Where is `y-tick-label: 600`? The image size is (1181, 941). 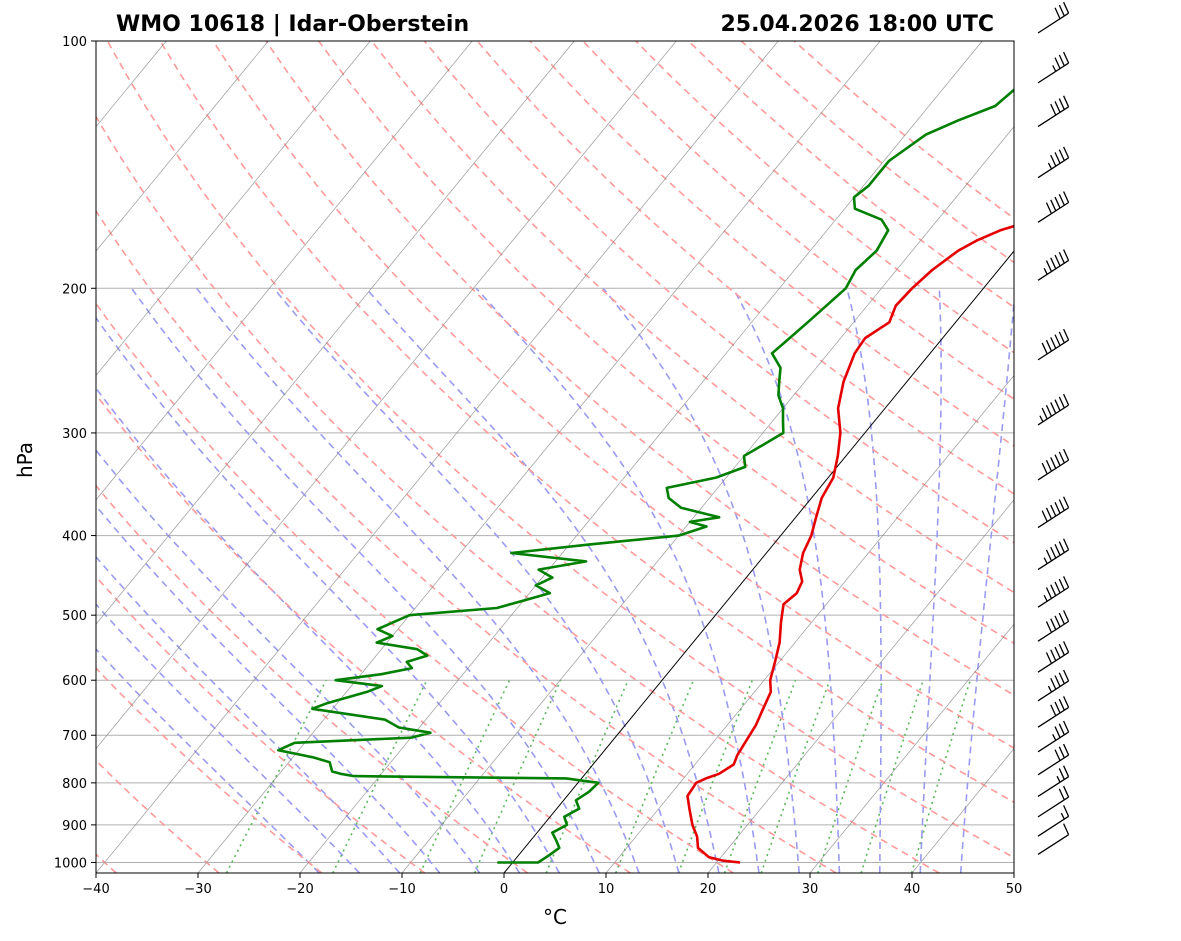
y-tick-label: 600 is located at coordinates (74, 681).